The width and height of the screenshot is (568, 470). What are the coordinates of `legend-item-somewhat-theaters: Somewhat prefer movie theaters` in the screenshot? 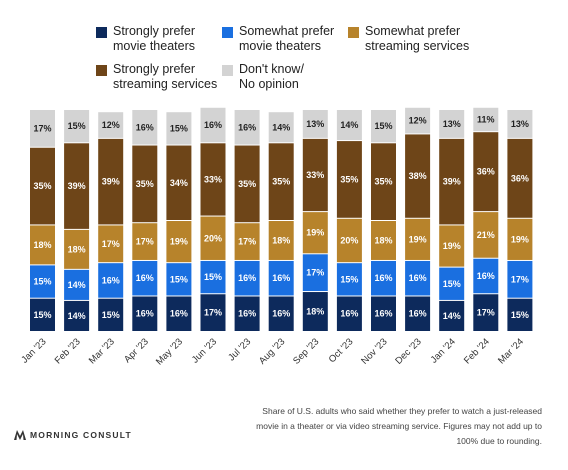 It's located at (278, 39).